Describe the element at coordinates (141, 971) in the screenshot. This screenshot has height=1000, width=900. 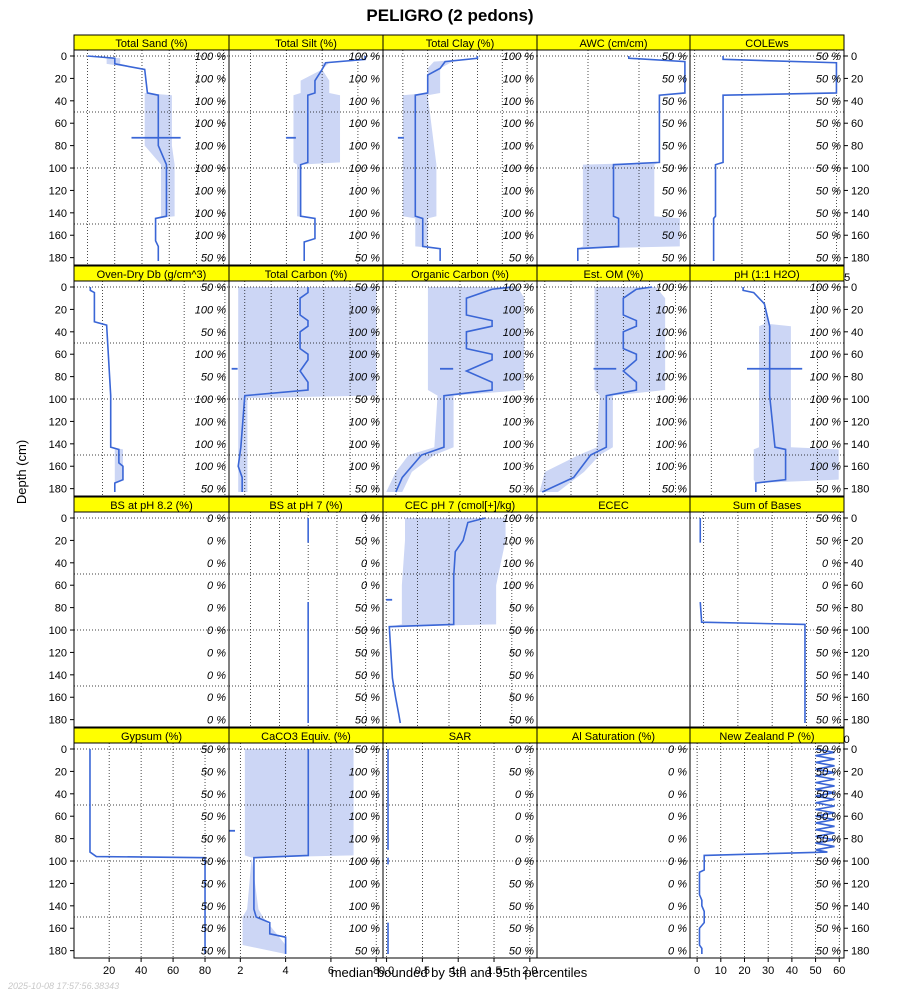
I see `x-tick-label: 40` at that location.